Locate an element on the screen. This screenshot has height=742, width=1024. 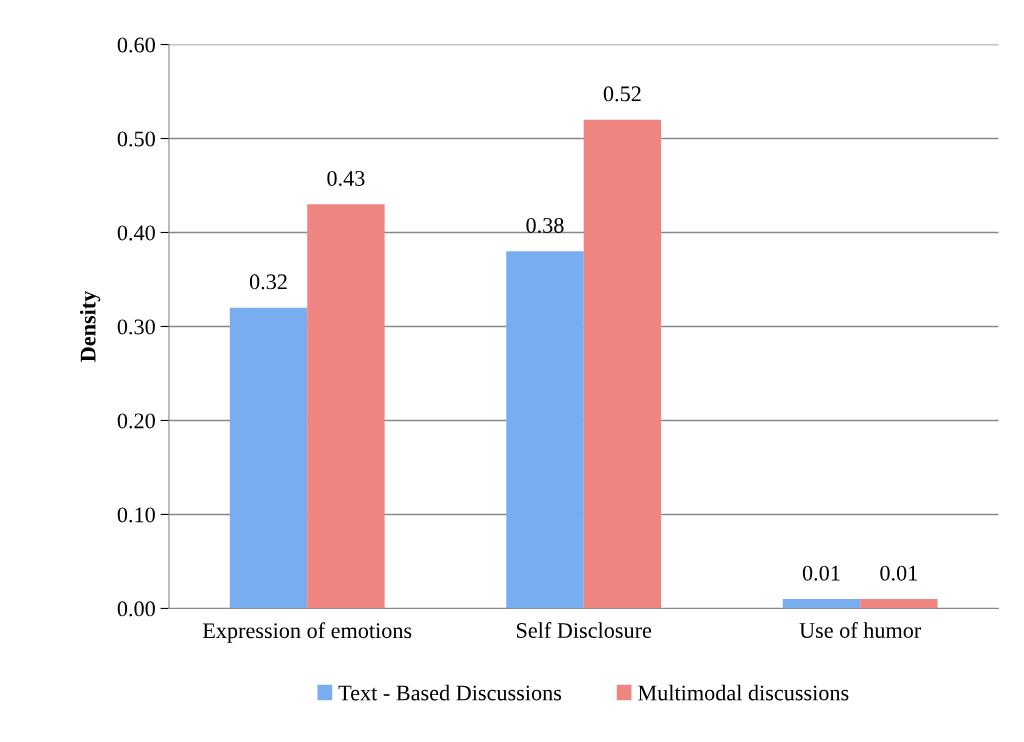
y-tick-label: 0.30 is located at coordinates (136, 327).